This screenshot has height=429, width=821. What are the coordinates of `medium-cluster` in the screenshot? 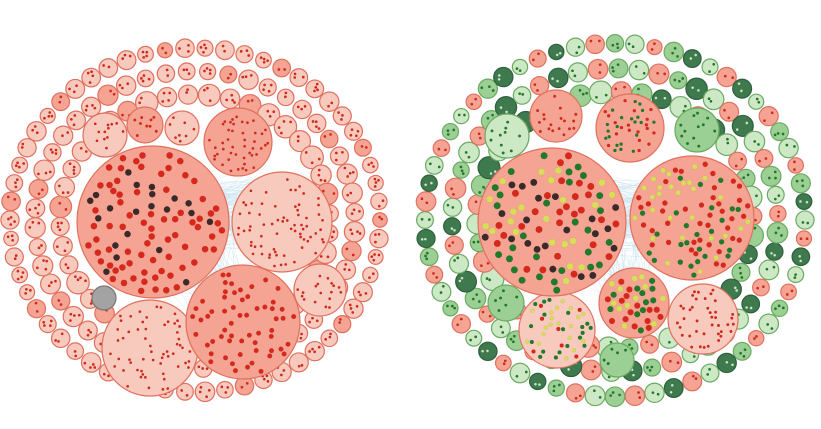 It's located at (630, 128).